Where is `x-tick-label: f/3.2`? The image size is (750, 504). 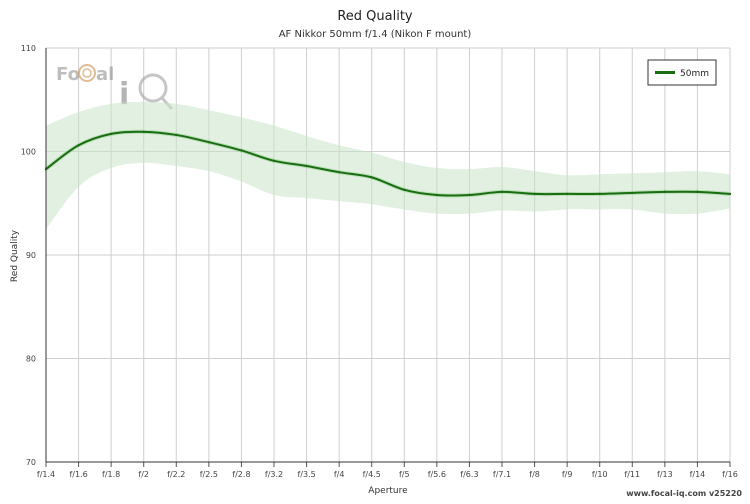
x-tick-label: f/3.2 is located at coordinates (274, 474).